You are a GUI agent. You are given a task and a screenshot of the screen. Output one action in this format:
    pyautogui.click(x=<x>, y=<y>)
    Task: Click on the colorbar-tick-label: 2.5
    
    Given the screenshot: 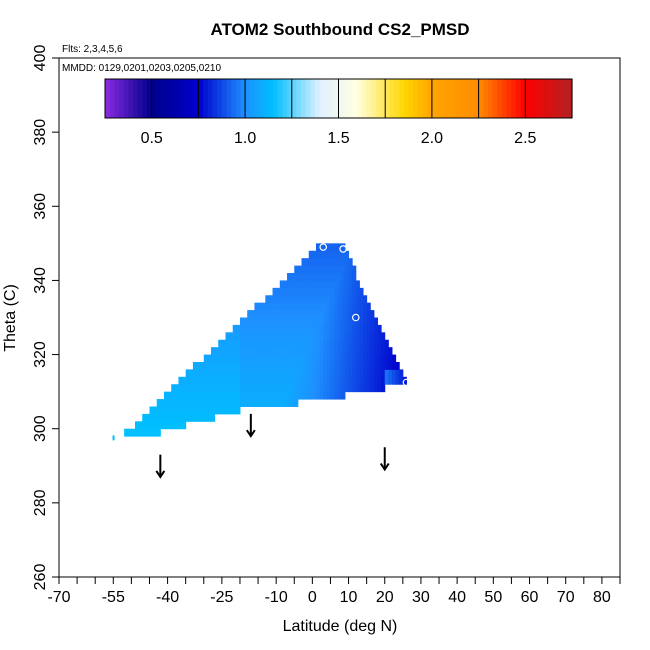 What is the action you would take?
    pyautogui.click(x=525, y=138)
    